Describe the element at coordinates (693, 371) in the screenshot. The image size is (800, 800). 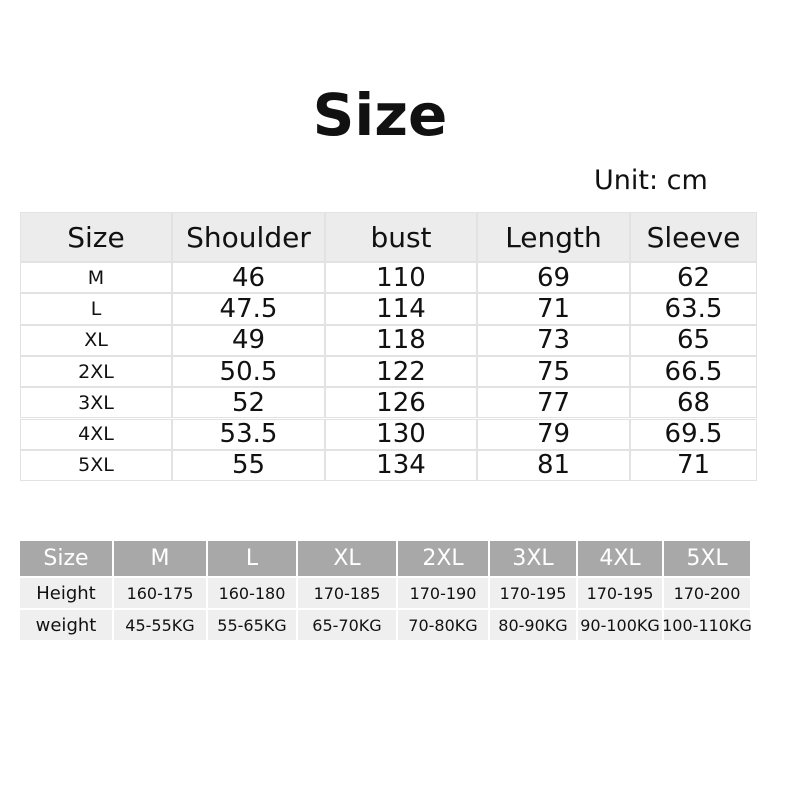
I see `table-cell: 66.5` at that location.